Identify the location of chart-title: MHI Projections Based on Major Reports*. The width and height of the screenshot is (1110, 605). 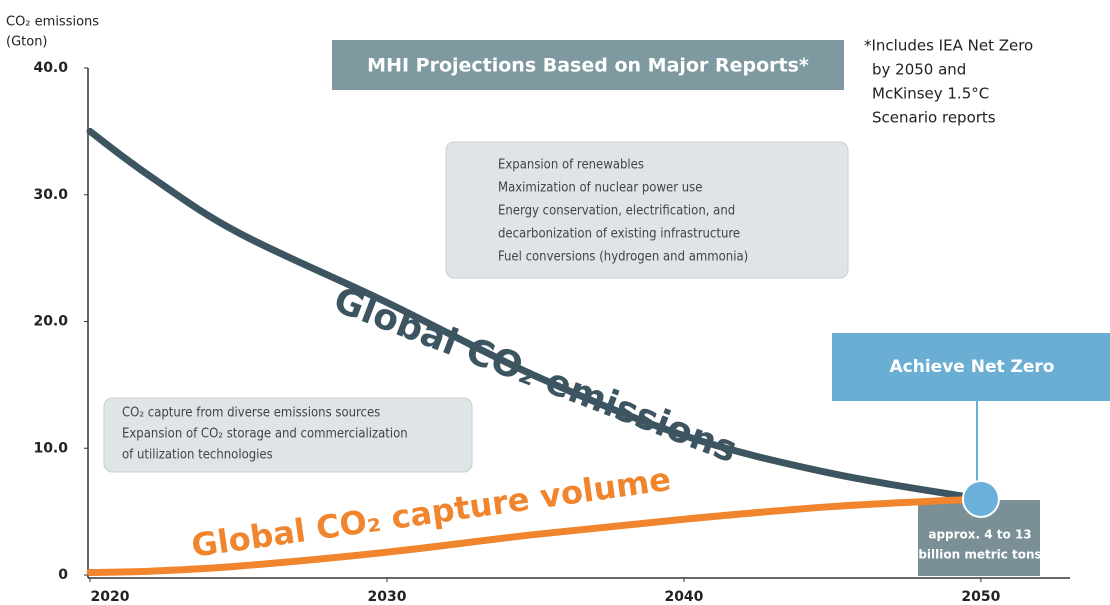
(588, 66).